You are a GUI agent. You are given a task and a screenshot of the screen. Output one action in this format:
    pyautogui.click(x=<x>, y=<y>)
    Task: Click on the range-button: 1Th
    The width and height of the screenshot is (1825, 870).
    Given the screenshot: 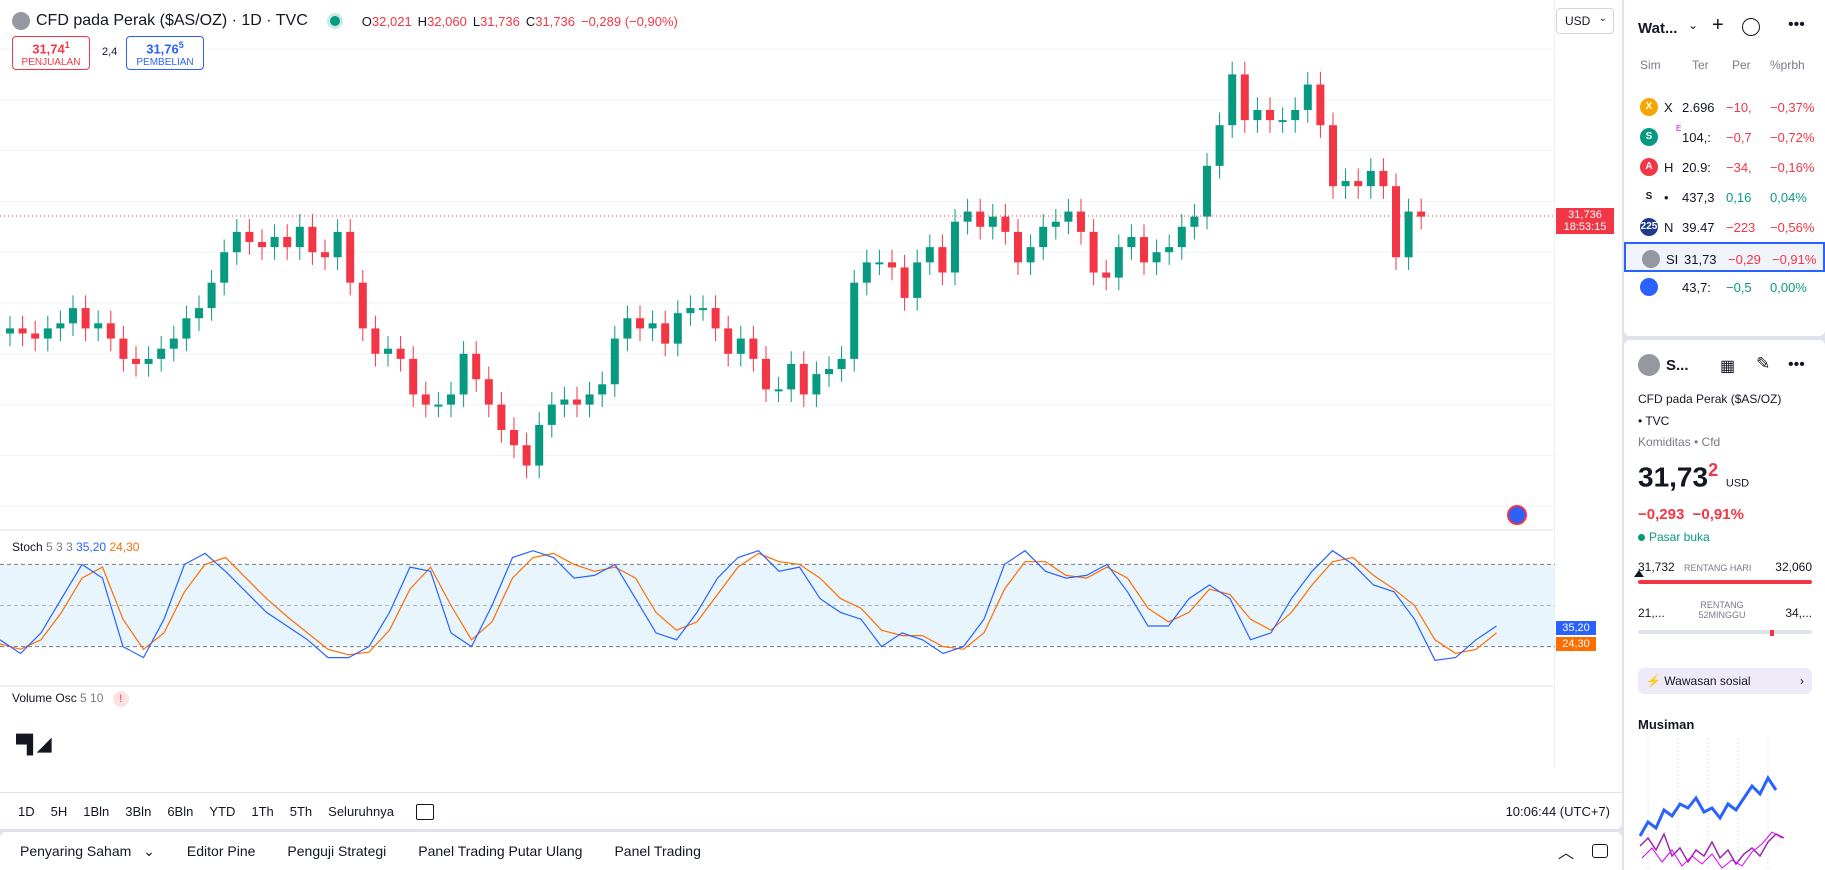 What is the action you would take?
    pyautogui.click(x=262, y=811)
    